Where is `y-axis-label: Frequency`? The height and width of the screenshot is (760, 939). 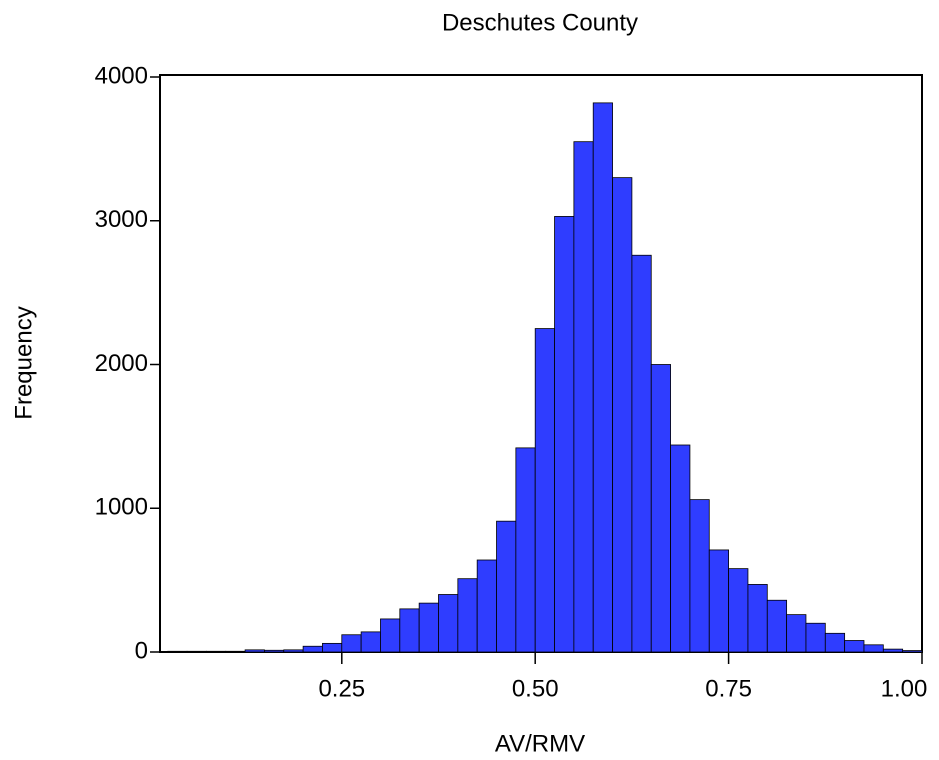
y-axis-label: Frequency is located at coordinates (23, 362).